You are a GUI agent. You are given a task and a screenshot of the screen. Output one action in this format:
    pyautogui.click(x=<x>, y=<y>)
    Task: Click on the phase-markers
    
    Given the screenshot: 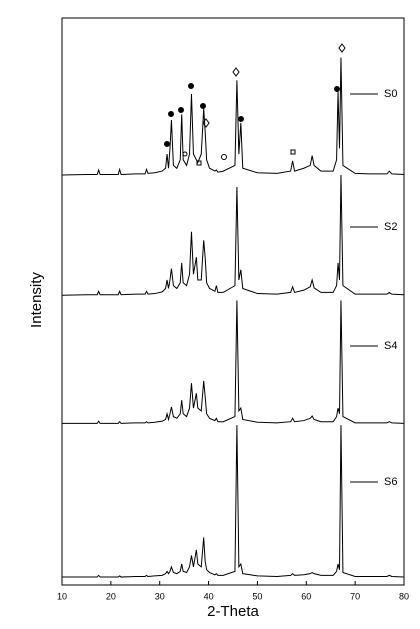 What is the action you would take?
    pyautogui.click(x=255, y=104)
    